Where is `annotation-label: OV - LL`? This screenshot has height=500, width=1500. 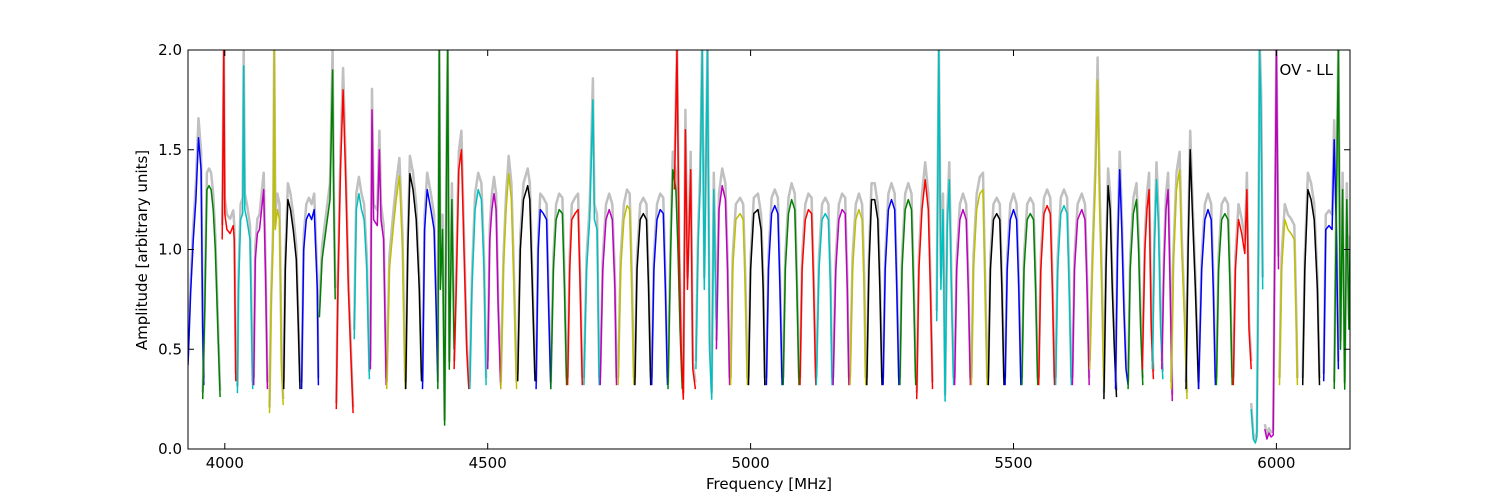
annotation-label: OV - LL is located at coordinates (1307, 70).